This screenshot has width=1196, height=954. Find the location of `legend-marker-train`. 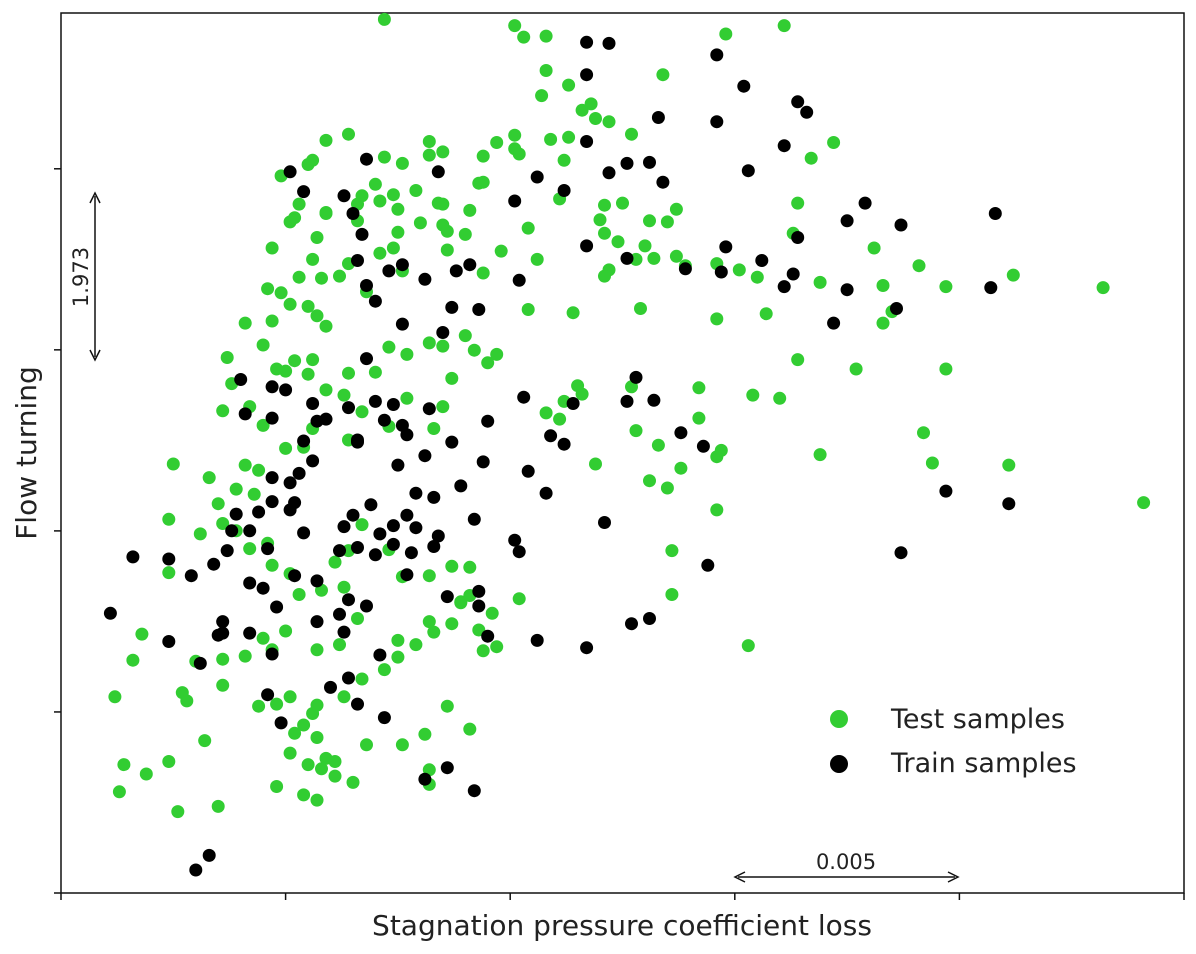

legend-marker-train is located at coordinates (839, 764).